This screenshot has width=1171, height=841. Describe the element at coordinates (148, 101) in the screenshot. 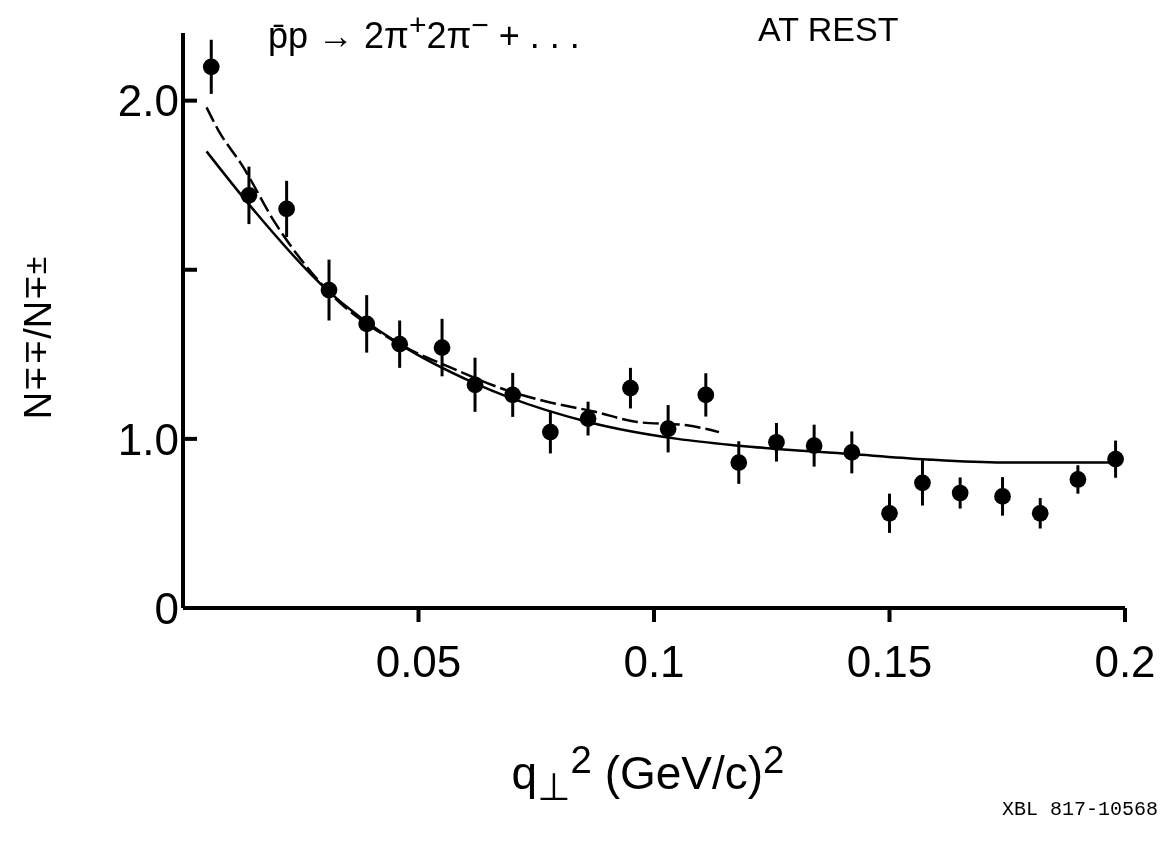

I see `y-tick-label: 2.0` at that location.